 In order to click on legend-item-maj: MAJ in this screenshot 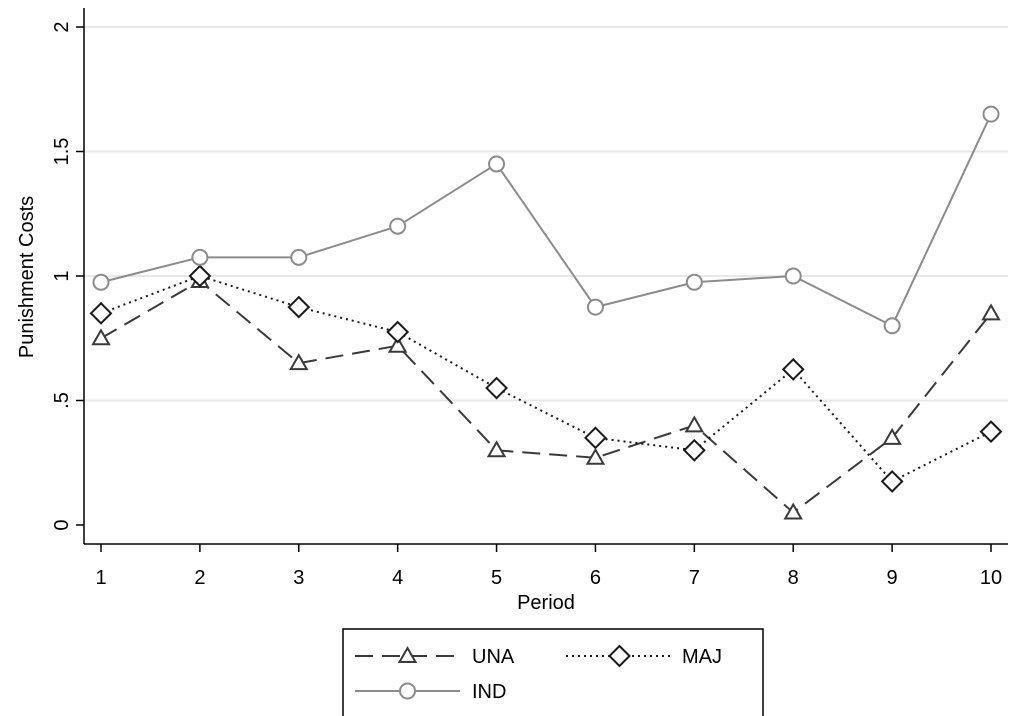, I will do `click(644, 656)`.